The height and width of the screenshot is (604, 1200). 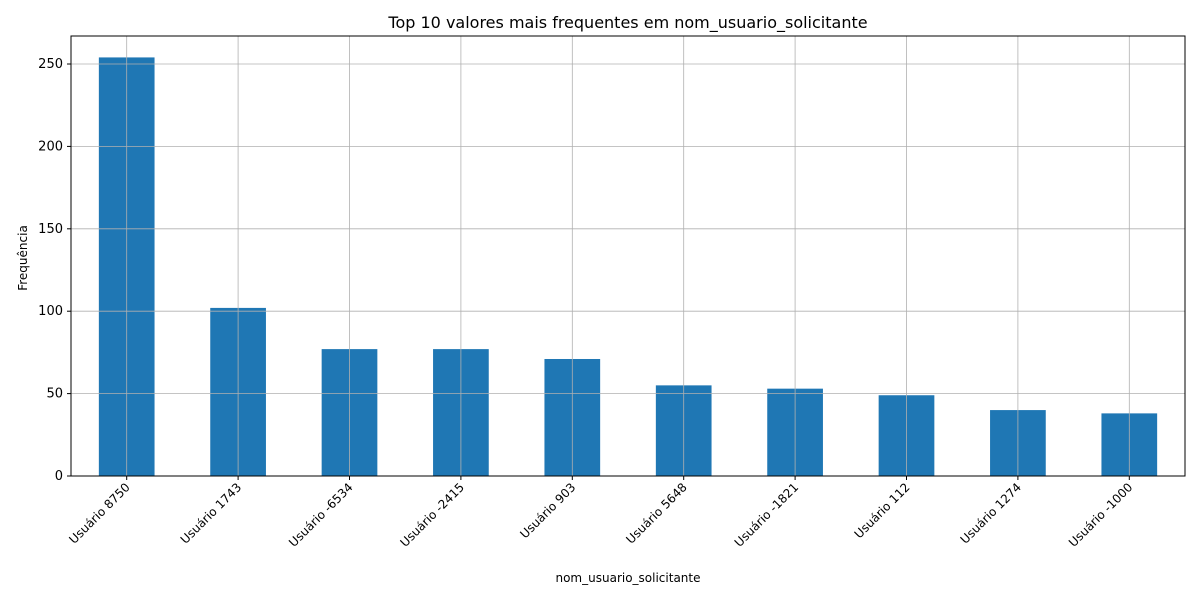 I want to click on y-tick-label: 150, so click(x=50, y=229).